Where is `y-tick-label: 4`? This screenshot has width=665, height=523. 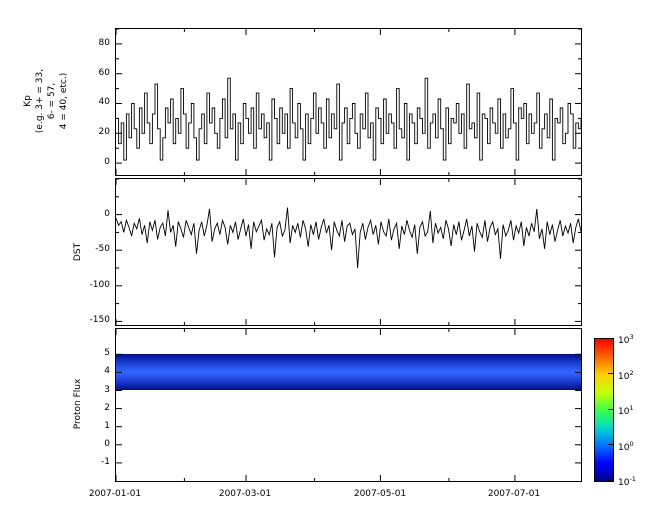 y-tick-label: 4 is located at coordinates (107, 371).